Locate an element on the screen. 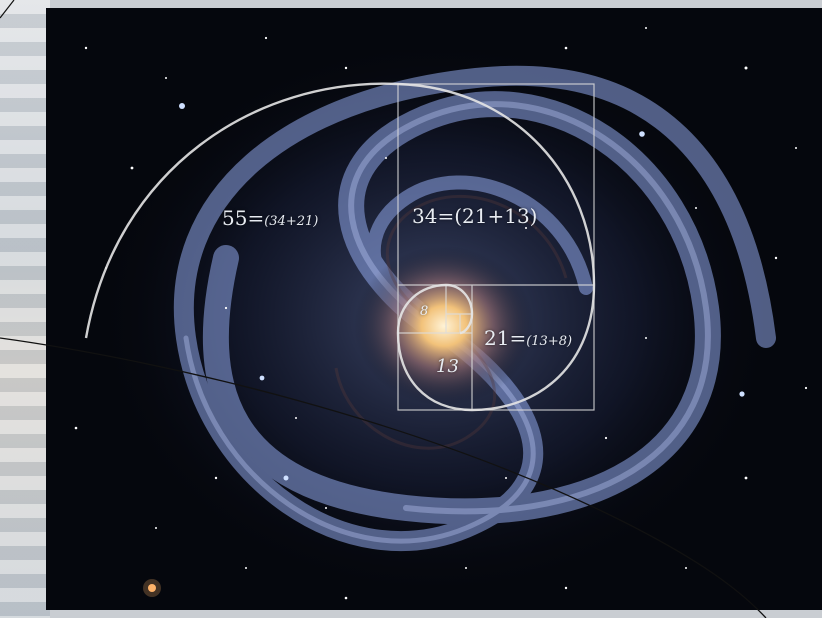 The height and width of the screenshot is (618, 822). label-21: 21=(13+8) is located at coordinates (528, 338).